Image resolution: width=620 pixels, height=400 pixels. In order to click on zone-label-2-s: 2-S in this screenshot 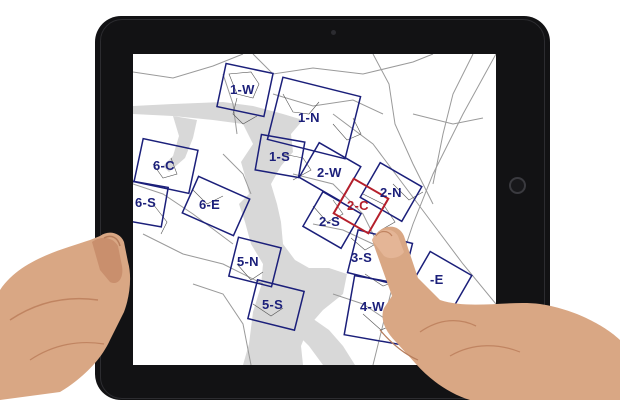, I will do `click(330, 221)`.